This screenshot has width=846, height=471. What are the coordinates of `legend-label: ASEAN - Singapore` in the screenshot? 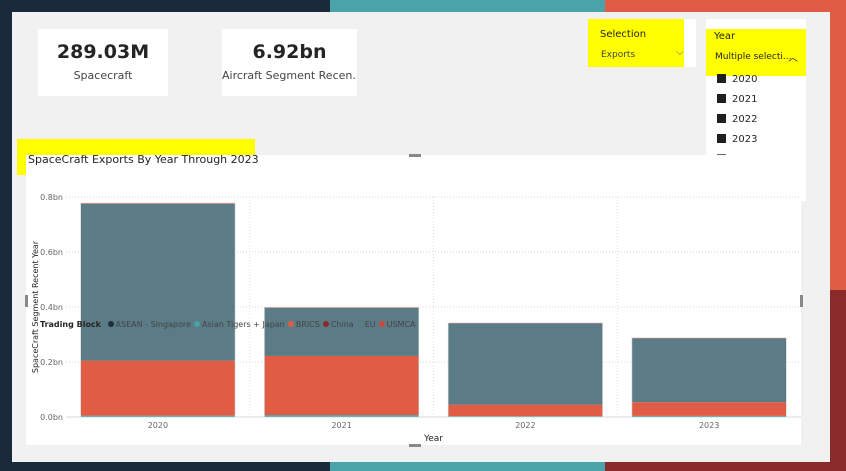 It's located at (153, 324).